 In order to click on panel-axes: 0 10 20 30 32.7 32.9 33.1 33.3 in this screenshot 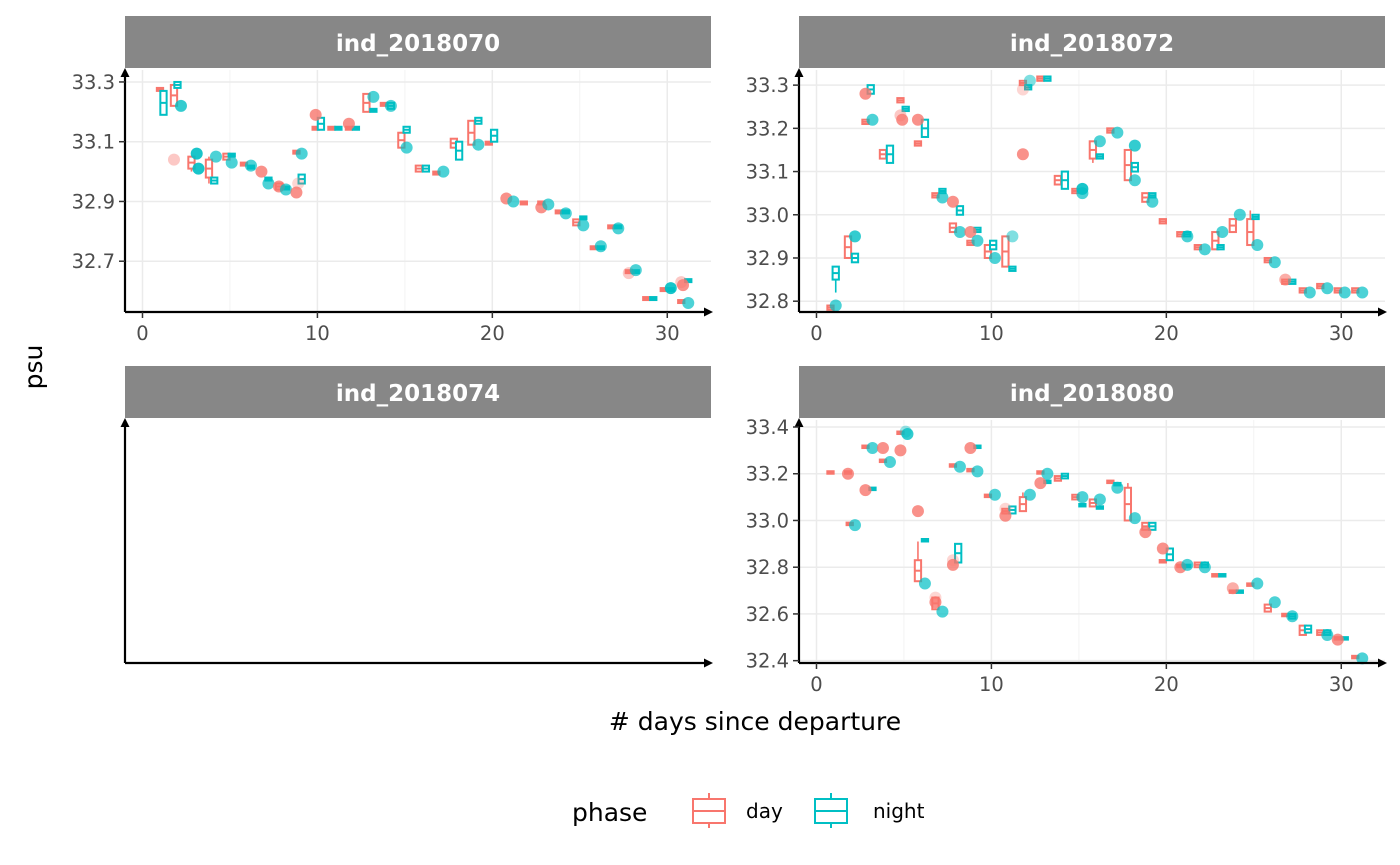, I will do `click(392, 206)`.